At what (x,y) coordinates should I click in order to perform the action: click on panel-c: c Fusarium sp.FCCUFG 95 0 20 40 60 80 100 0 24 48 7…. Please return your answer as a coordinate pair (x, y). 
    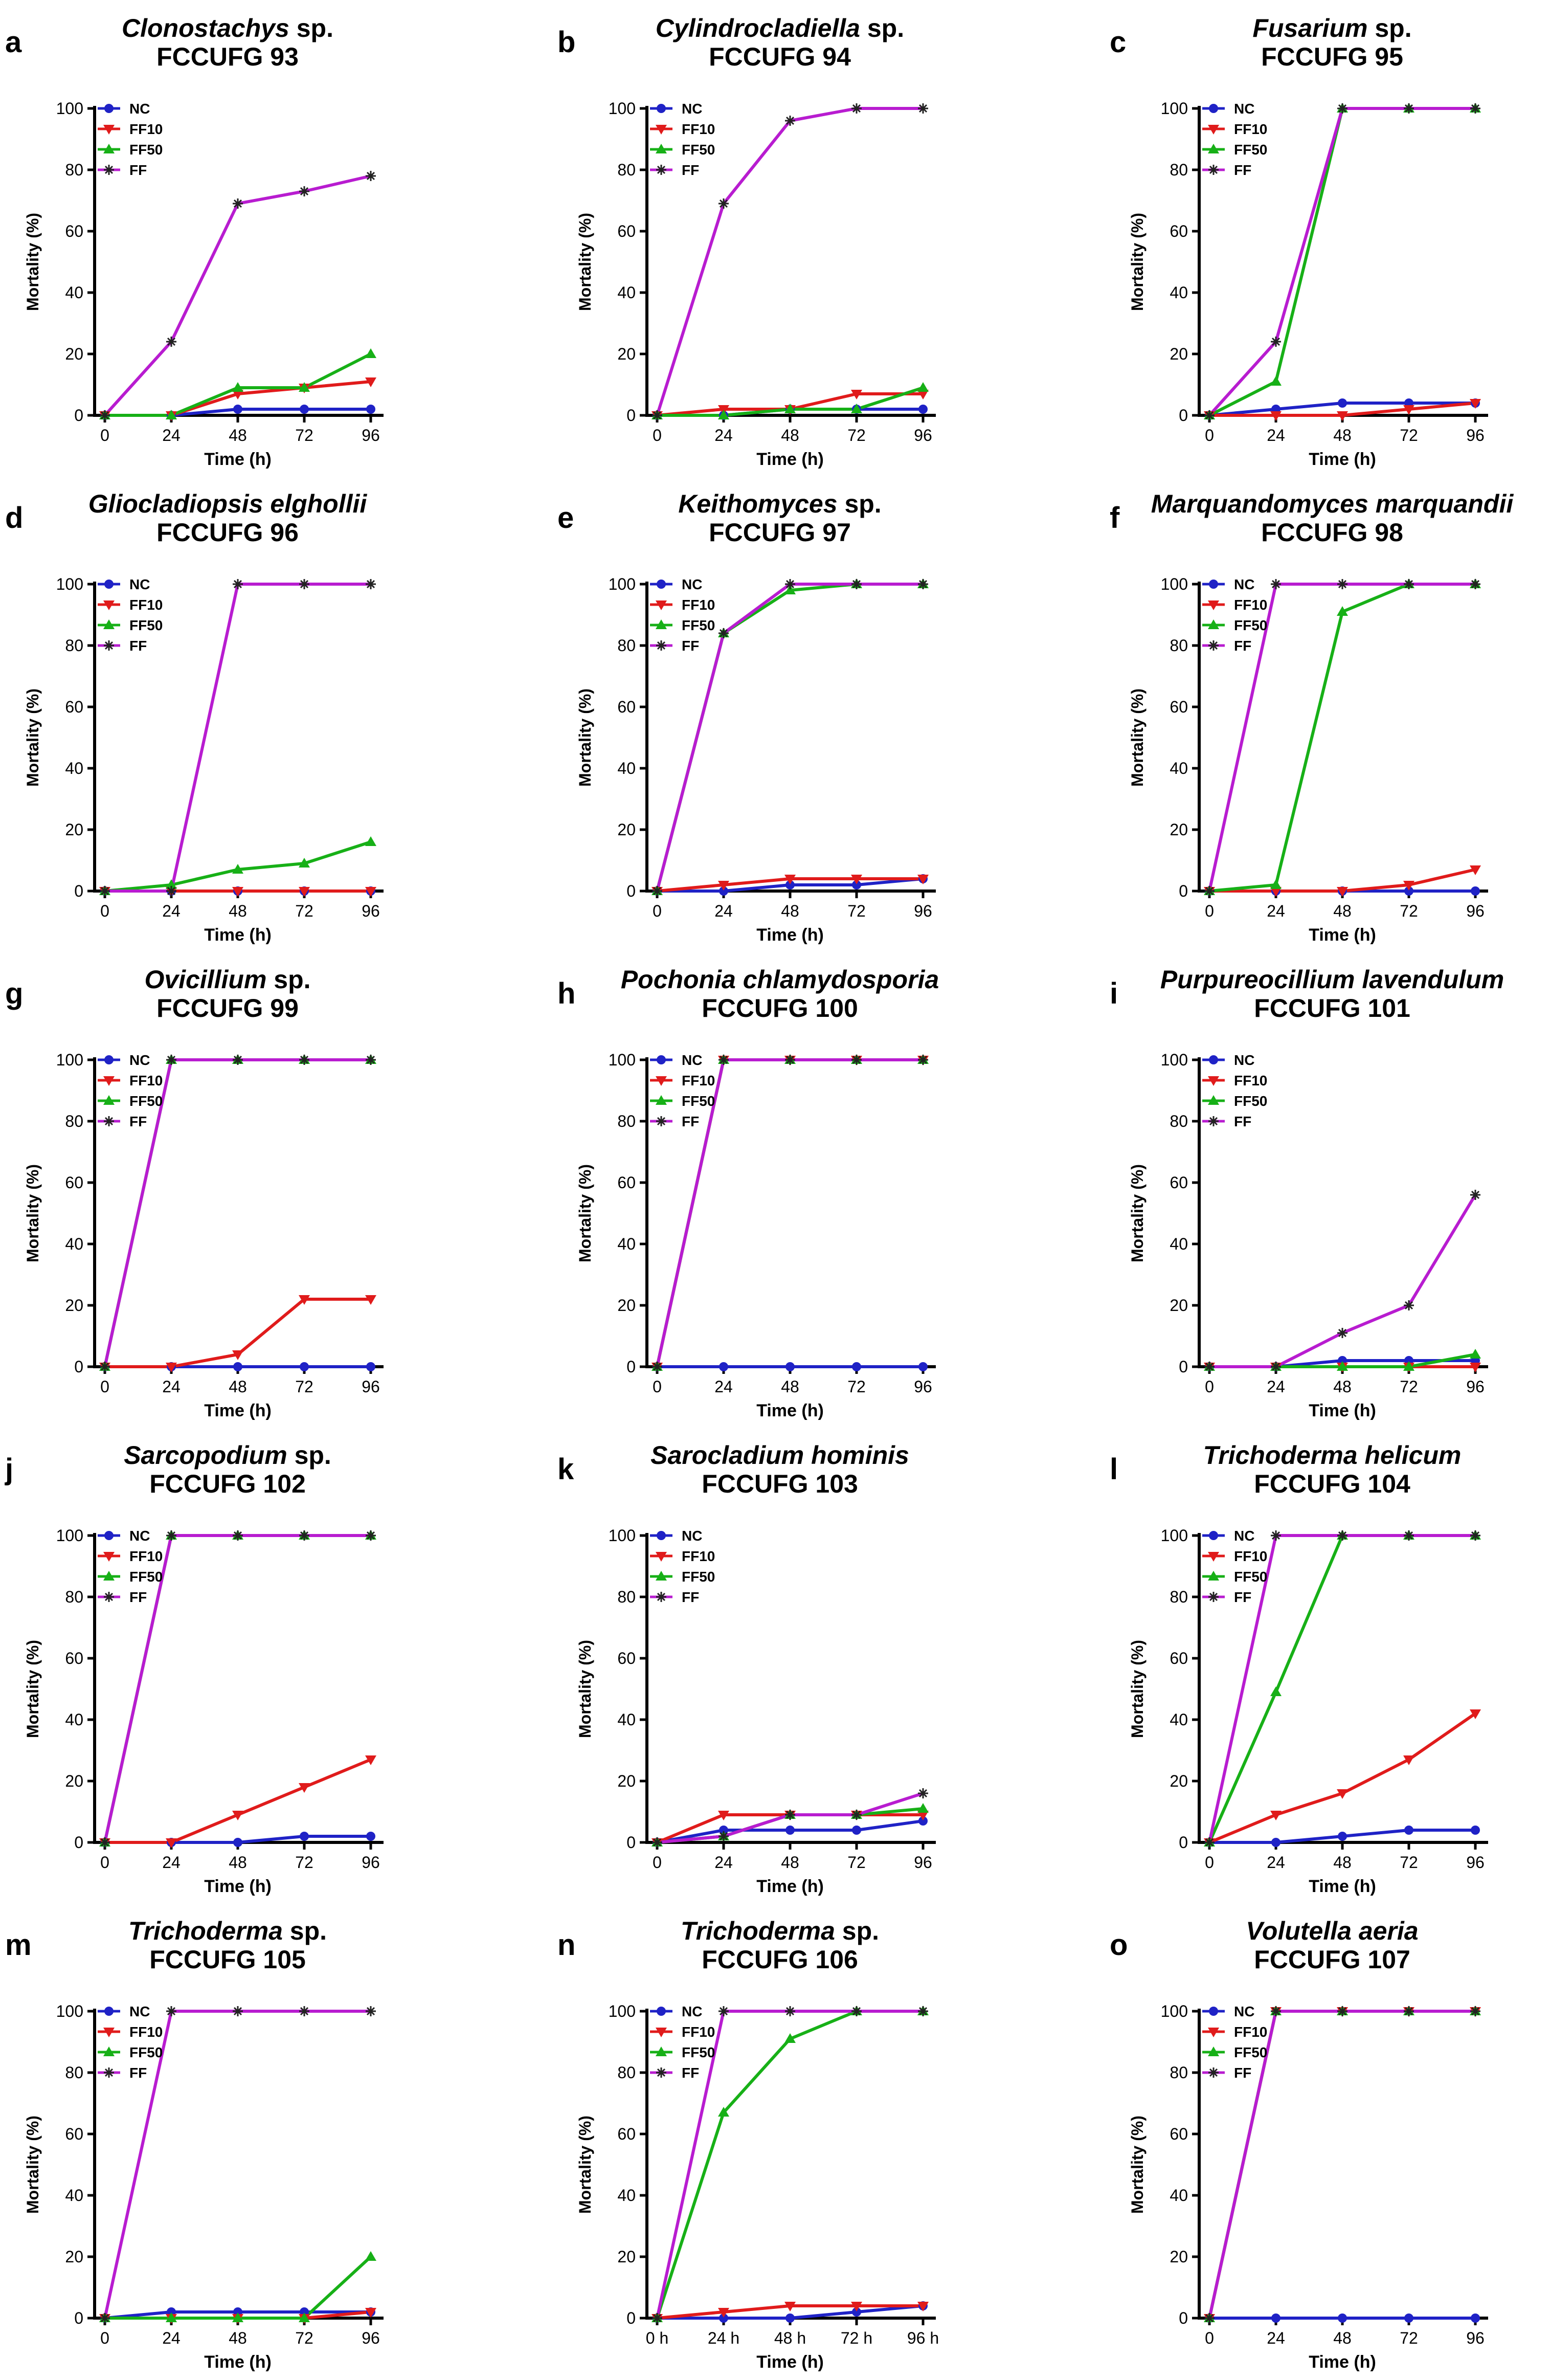
    Looking at the image, I should click on (1299, 241).